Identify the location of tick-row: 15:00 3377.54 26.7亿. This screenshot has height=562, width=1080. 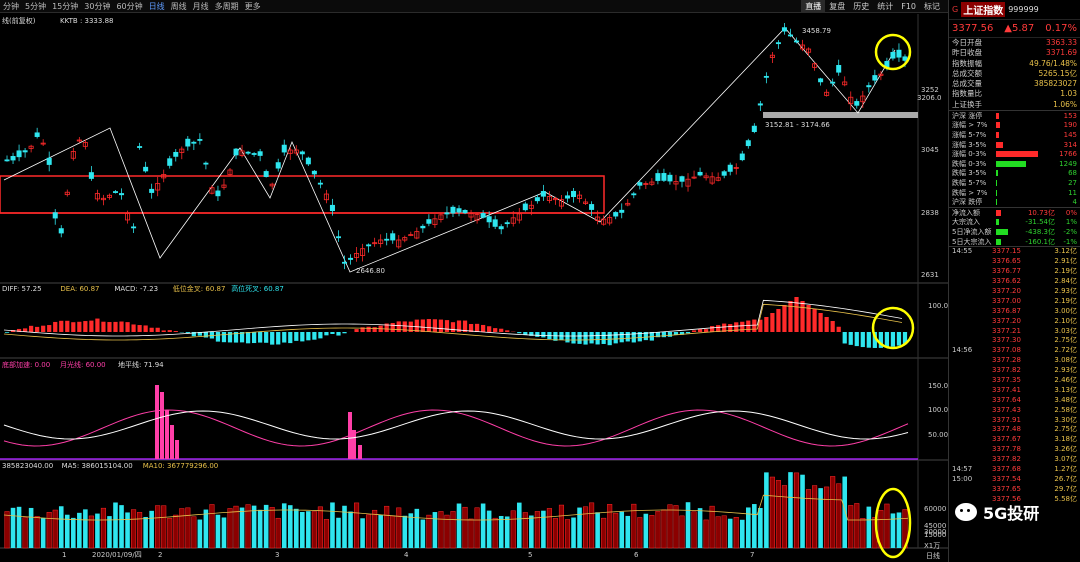
(1014, 480).